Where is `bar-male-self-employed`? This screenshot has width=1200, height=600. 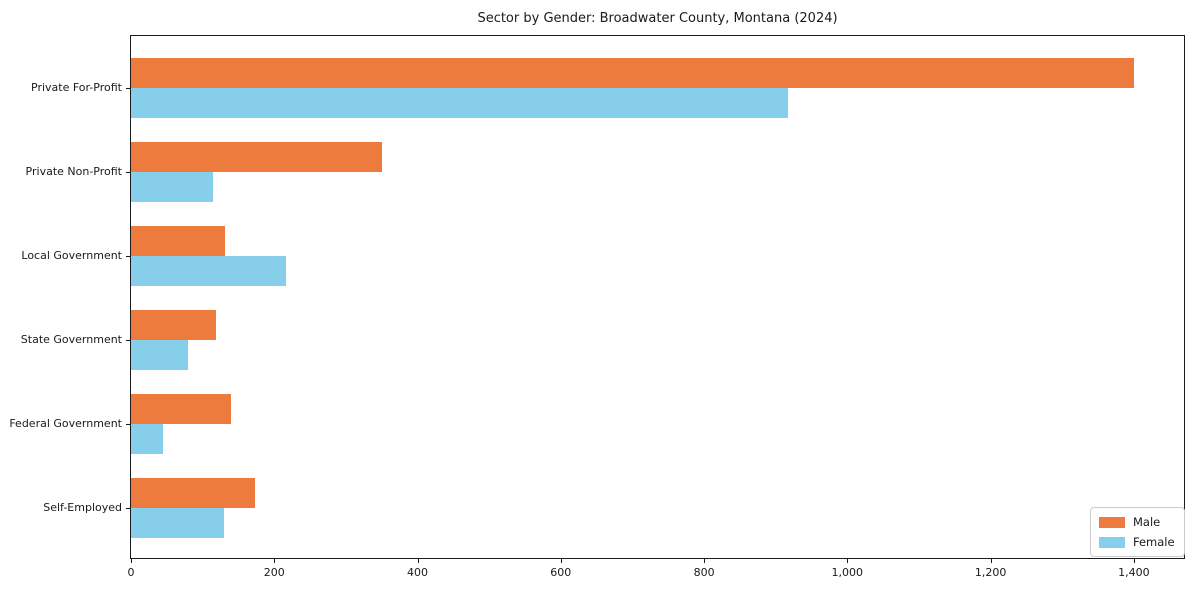 bar-male-self-employed is located at coordinates (193, 493).